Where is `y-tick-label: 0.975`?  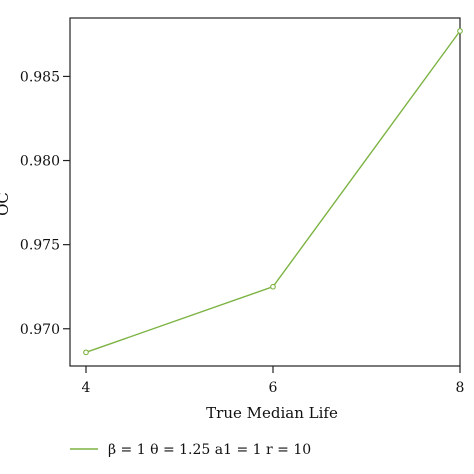
y-tick-label: 0.975 is located at coordinates (40, 246).